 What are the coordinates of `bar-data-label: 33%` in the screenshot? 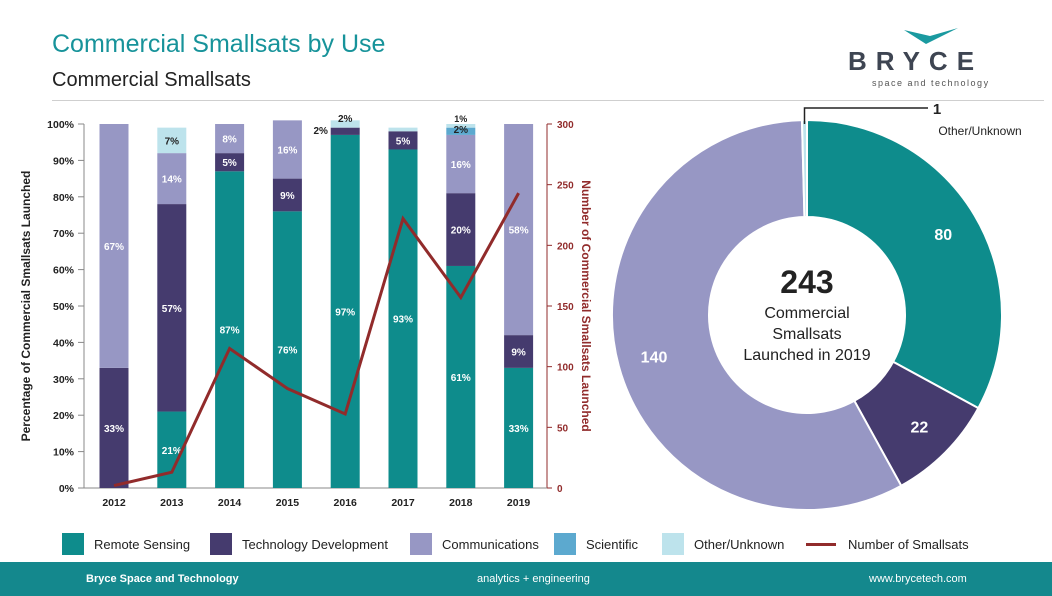 It's located at (519, 429).